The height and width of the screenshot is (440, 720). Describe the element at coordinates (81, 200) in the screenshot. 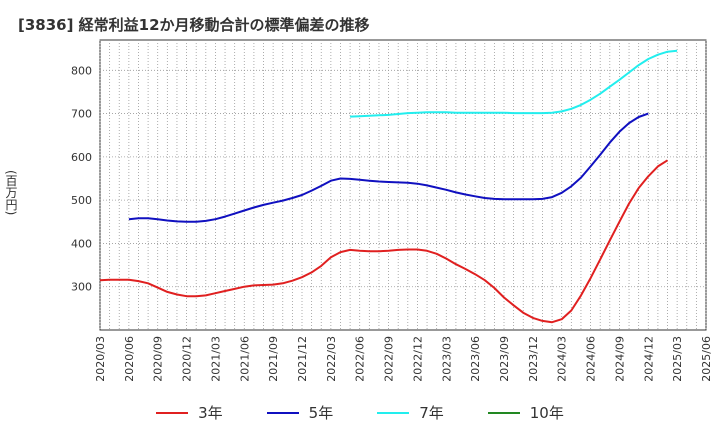

I see `y-tick-label: 500` at that location.